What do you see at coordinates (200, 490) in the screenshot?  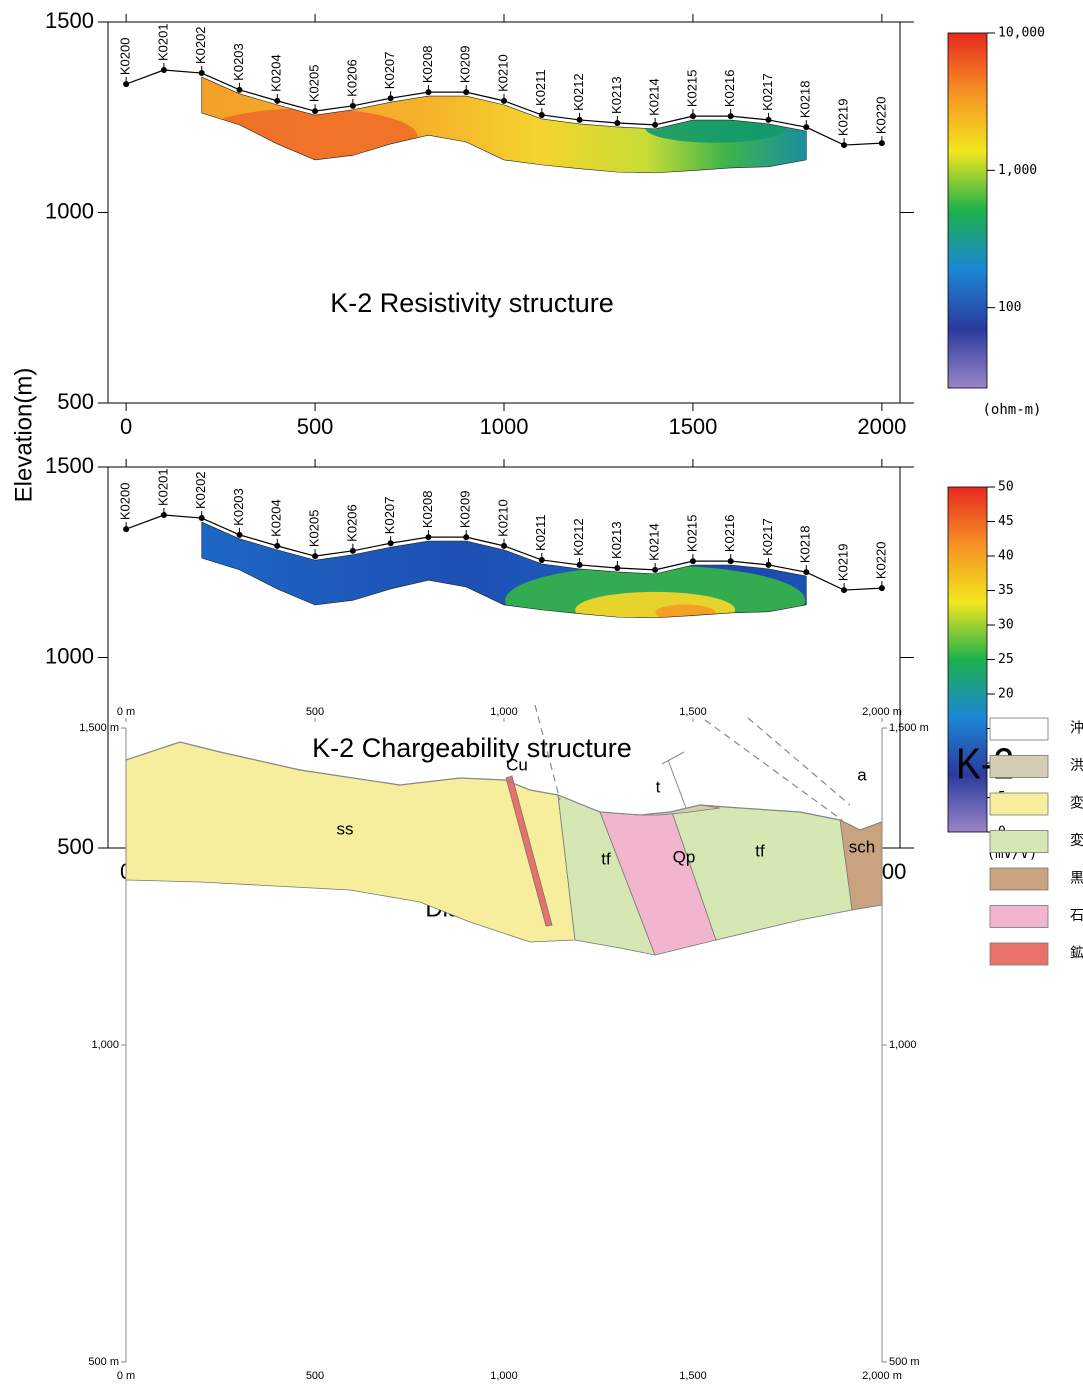 I see `station-label: K0202` at bounding box center [200, 490].